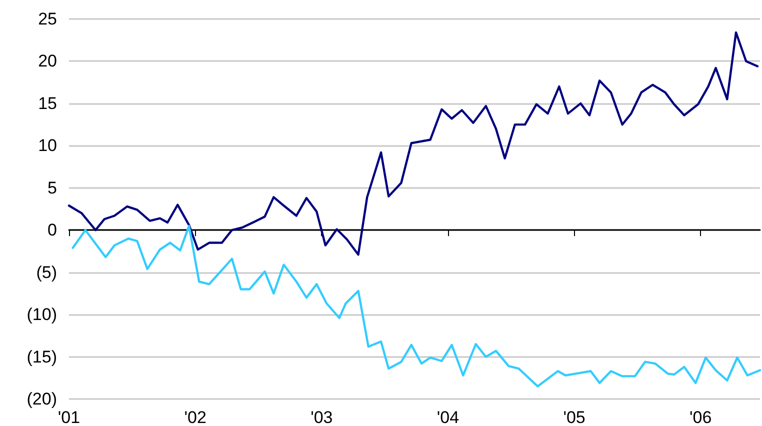 The image size is (762, 426). What do you see at coordinates (46, 272) in the screenshot?
I see `y-tick-label: (5)` at bounding box center [46, 272].